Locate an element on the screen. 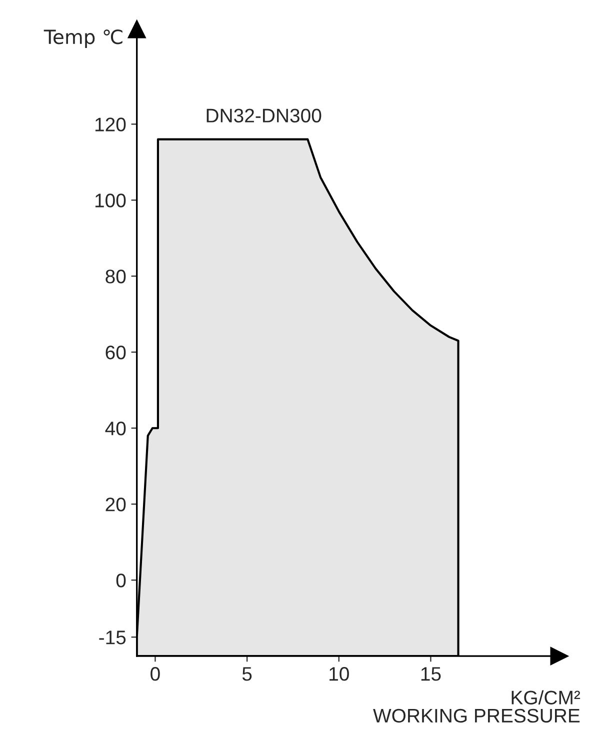 The height and width of the screenshot is (729, 595). y-tick-label: 20 is located at coordinates (116, 505).